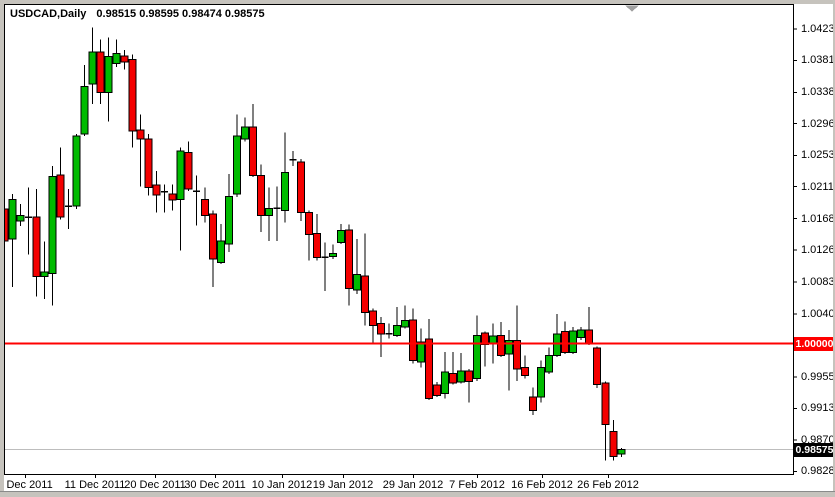  Describe the element at coordinates (155, 485) in the screenshot. I see `time-tick-label: 20 Dec 2011` at that location.